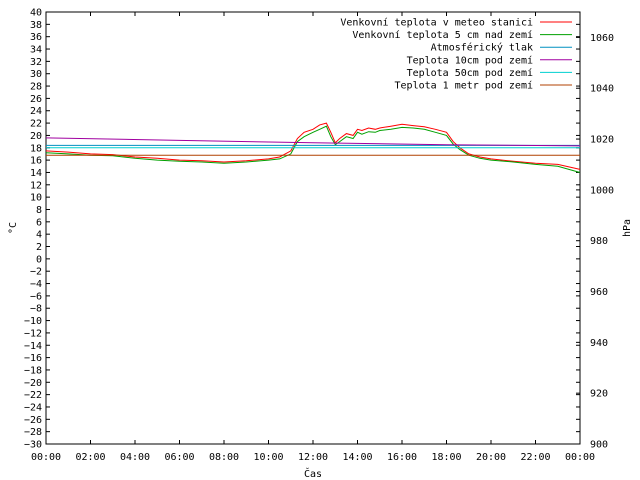 The width and height of the screenshot is (640, 480). Describe the element at coordinates (436, 23) in the screenshot. I see `legend-label-0: Venkovní teplota v meteo stanici` at that location.